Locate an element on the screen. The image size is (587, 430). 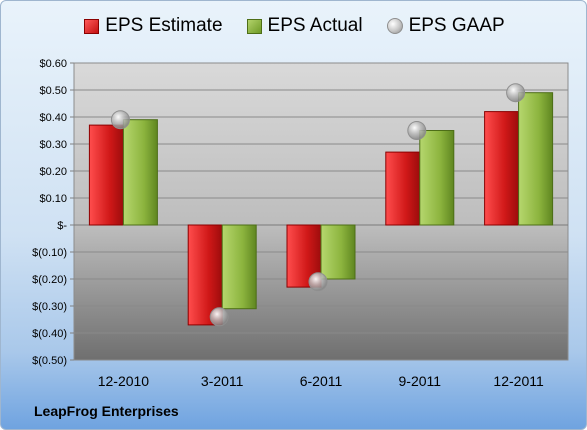
x-tick-label: 12-2011 is located at coordinates (518, 381).